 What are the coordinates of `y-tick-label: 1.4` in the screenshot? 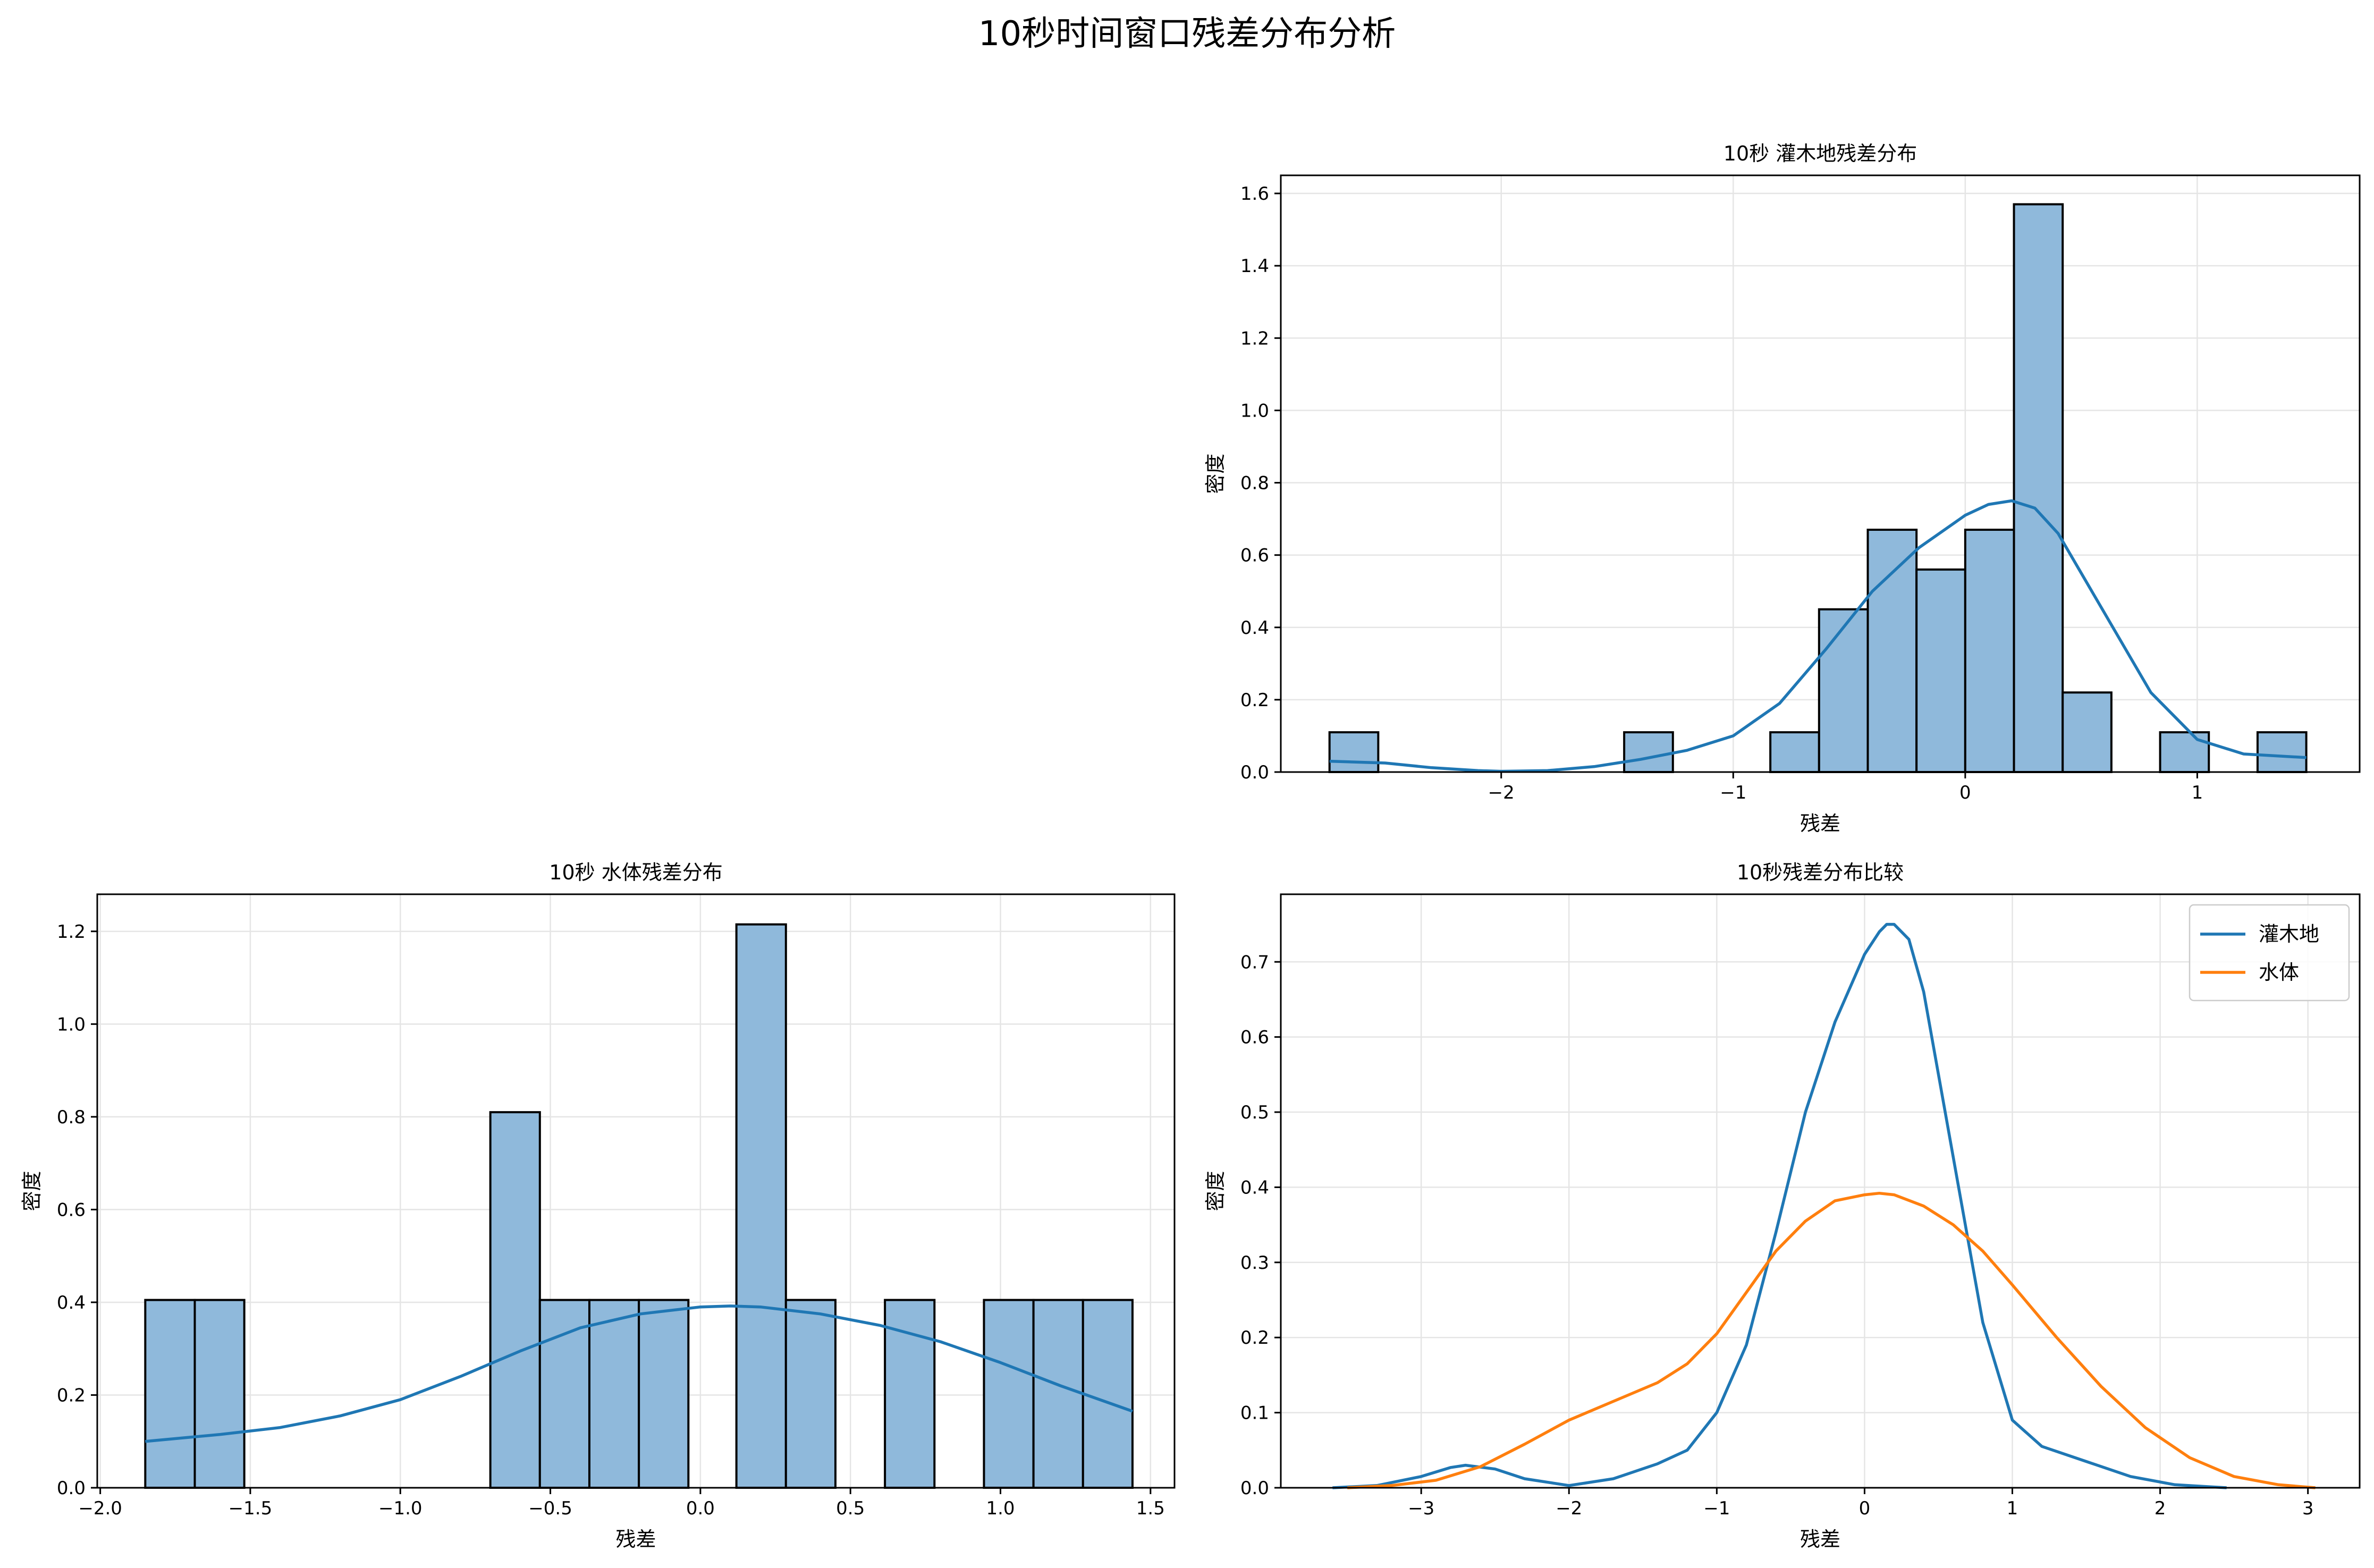 It's located at (1254, 266).